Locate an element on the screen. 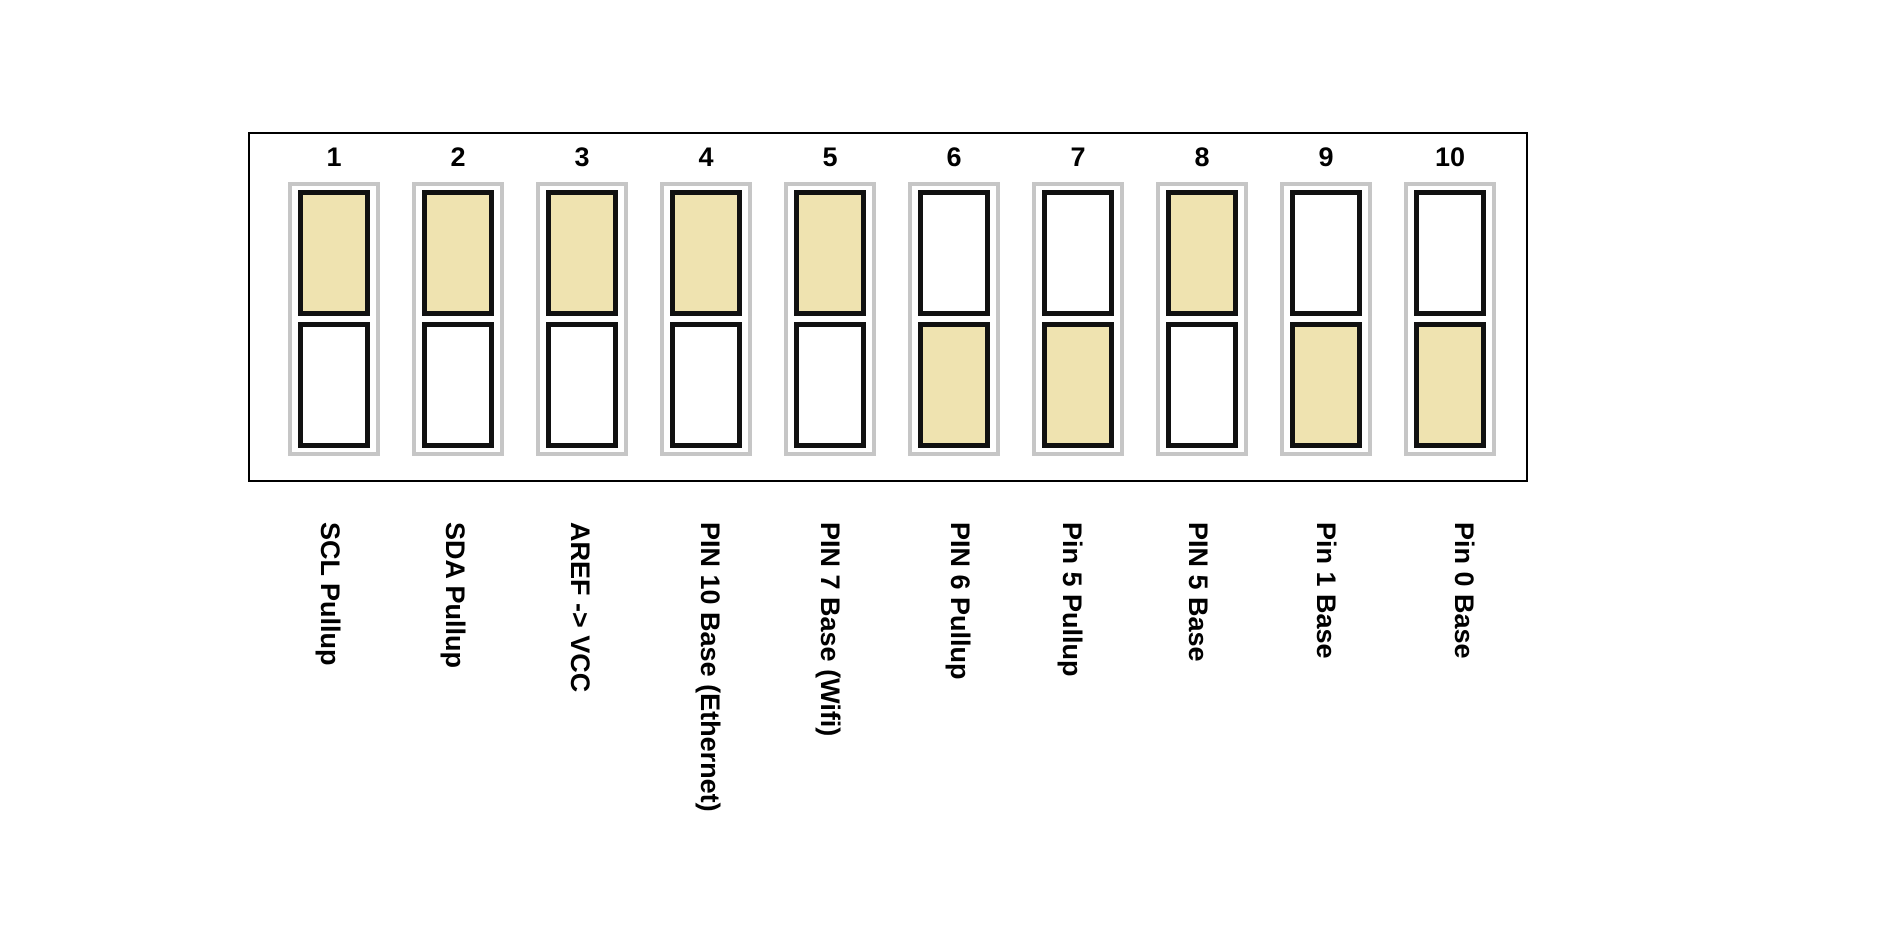 The image size is (1896, 928). switch-label: PIN 10 Base (Ethernet) is located at coordinates (710, 667).